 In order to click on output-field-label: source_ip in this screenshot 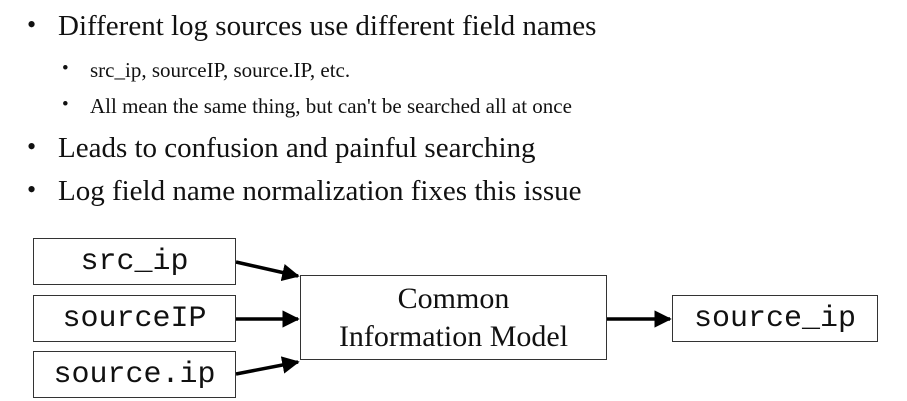, I will do `click(775, 318)`.